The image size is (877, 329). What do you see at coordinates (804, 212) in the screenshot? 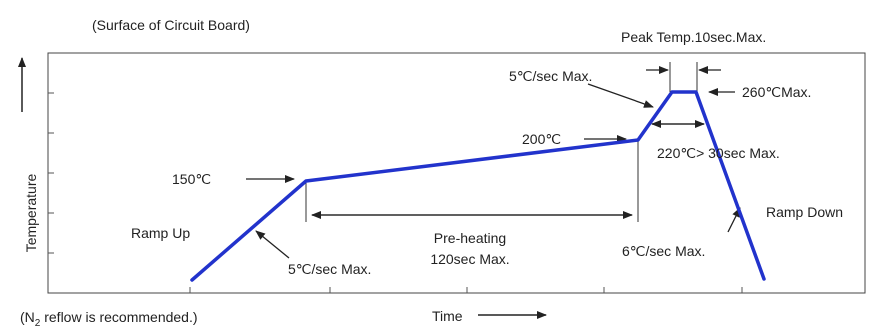
I see `ramp-down-label: Ramp Down` at bounding box center [804, 212].